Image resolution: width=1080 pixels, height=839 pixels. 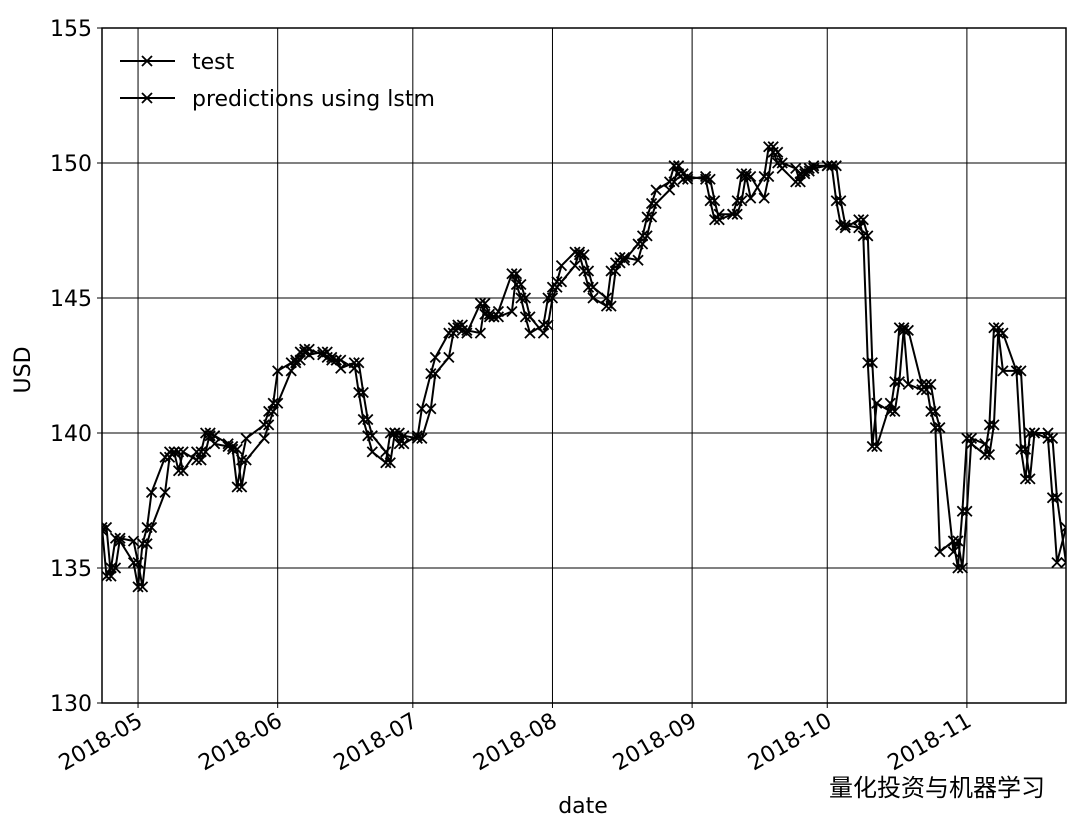 I want to click on y-tick-label: 135, so click(x=71, y=569).